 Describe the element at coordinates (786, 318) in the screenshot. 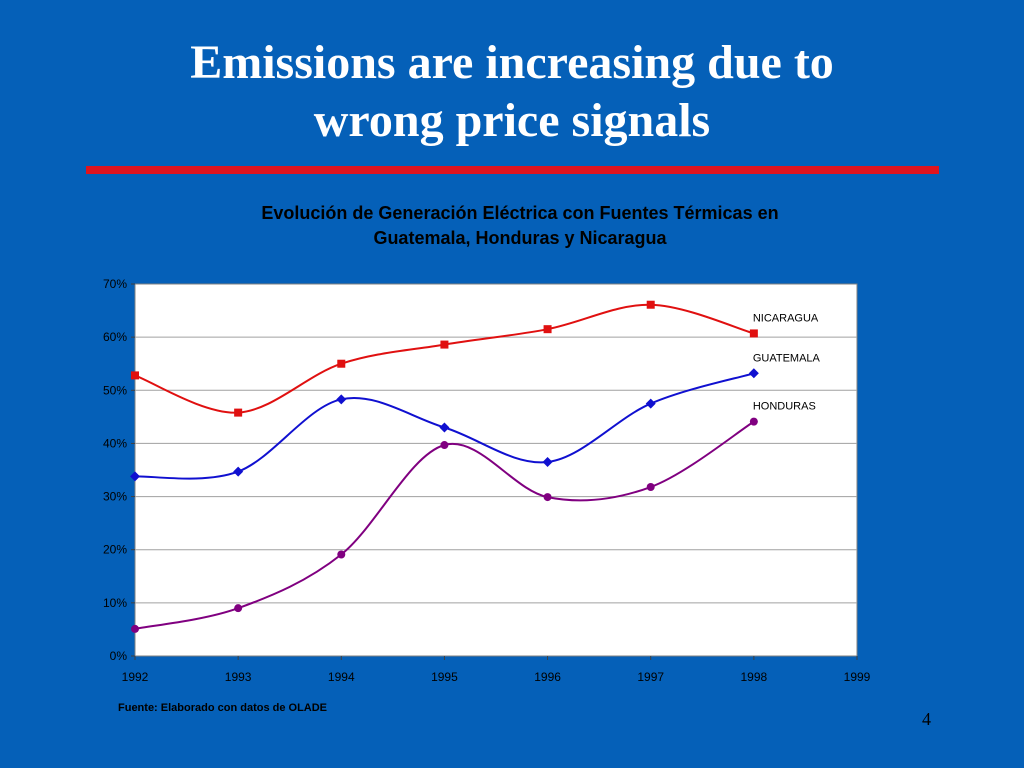

I see `series-label-nicaragua: NICARAGUA` at that location.